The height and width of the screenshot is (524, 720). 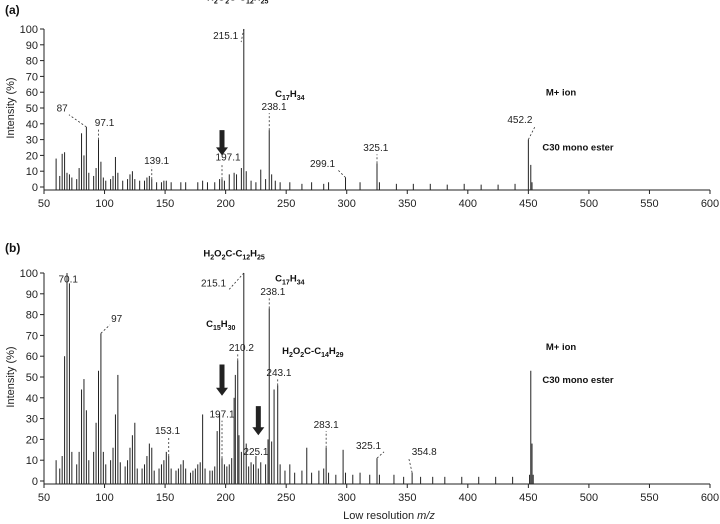 I want to click on panel-b-annotation: C15H30, so click(x=220, y=325).